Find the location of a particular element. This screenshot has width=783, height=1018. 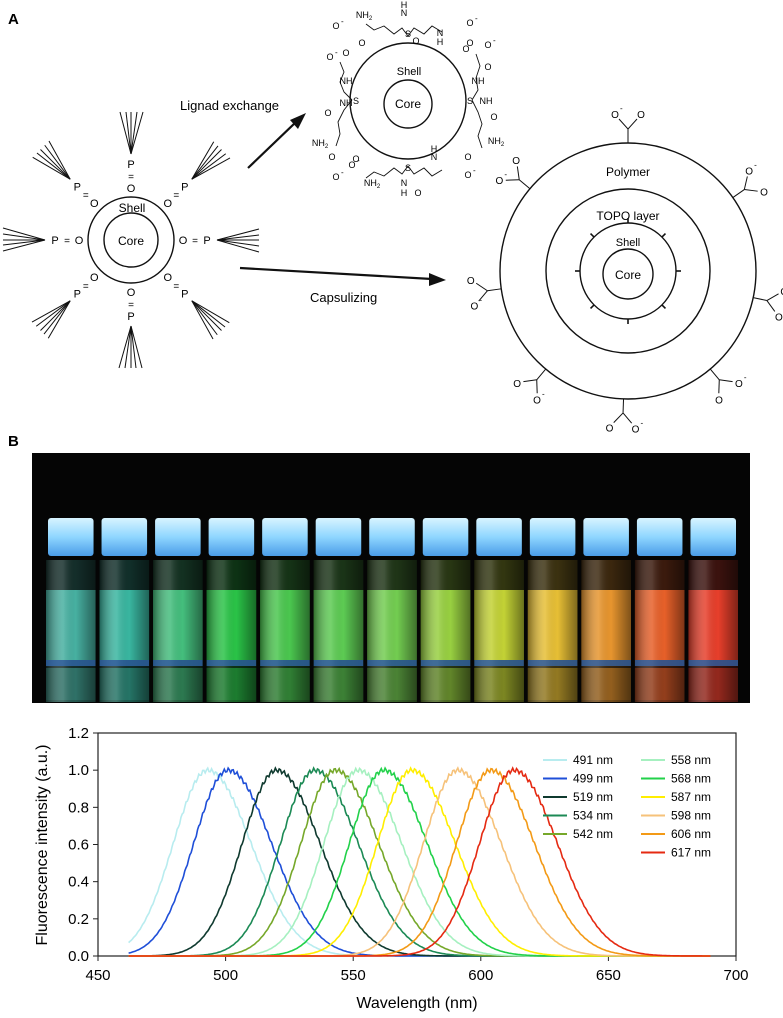

shell-label-left: Shell is located at coordinates (132, 208).